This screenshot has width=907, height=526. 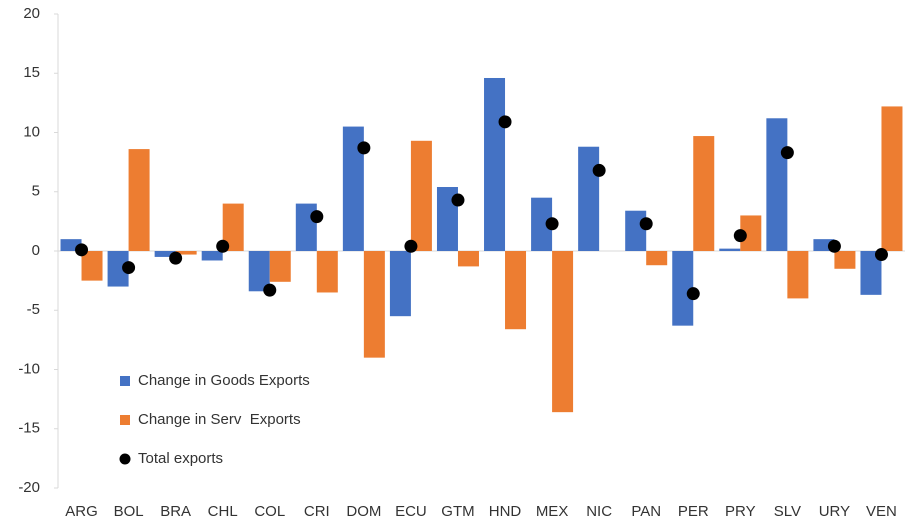 I want to click on x-tick-label: GTM, so click(x=457, y=511).